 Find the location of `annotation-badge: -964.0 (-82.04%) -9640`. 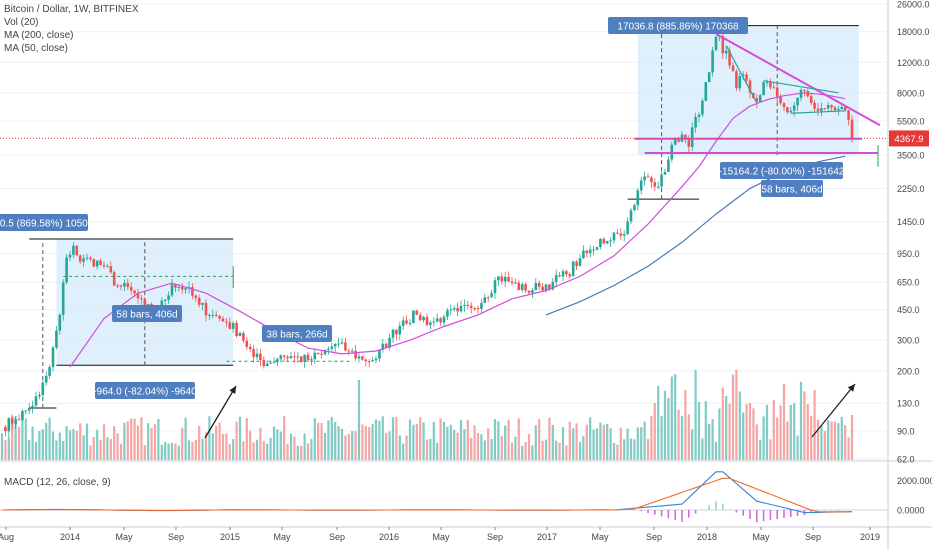

annotation-badge: -964.0 (-82.04%) -9640 is located at coordinates (145, 390).